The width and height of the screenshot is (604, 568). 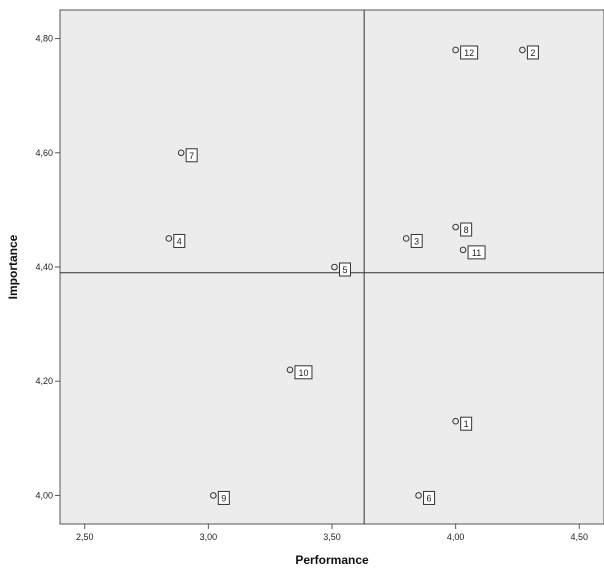 What do you see at coordinates (13, 266) in the screenshot?
I see `y-axis-title: Importance` at bounding box center [13, 266].